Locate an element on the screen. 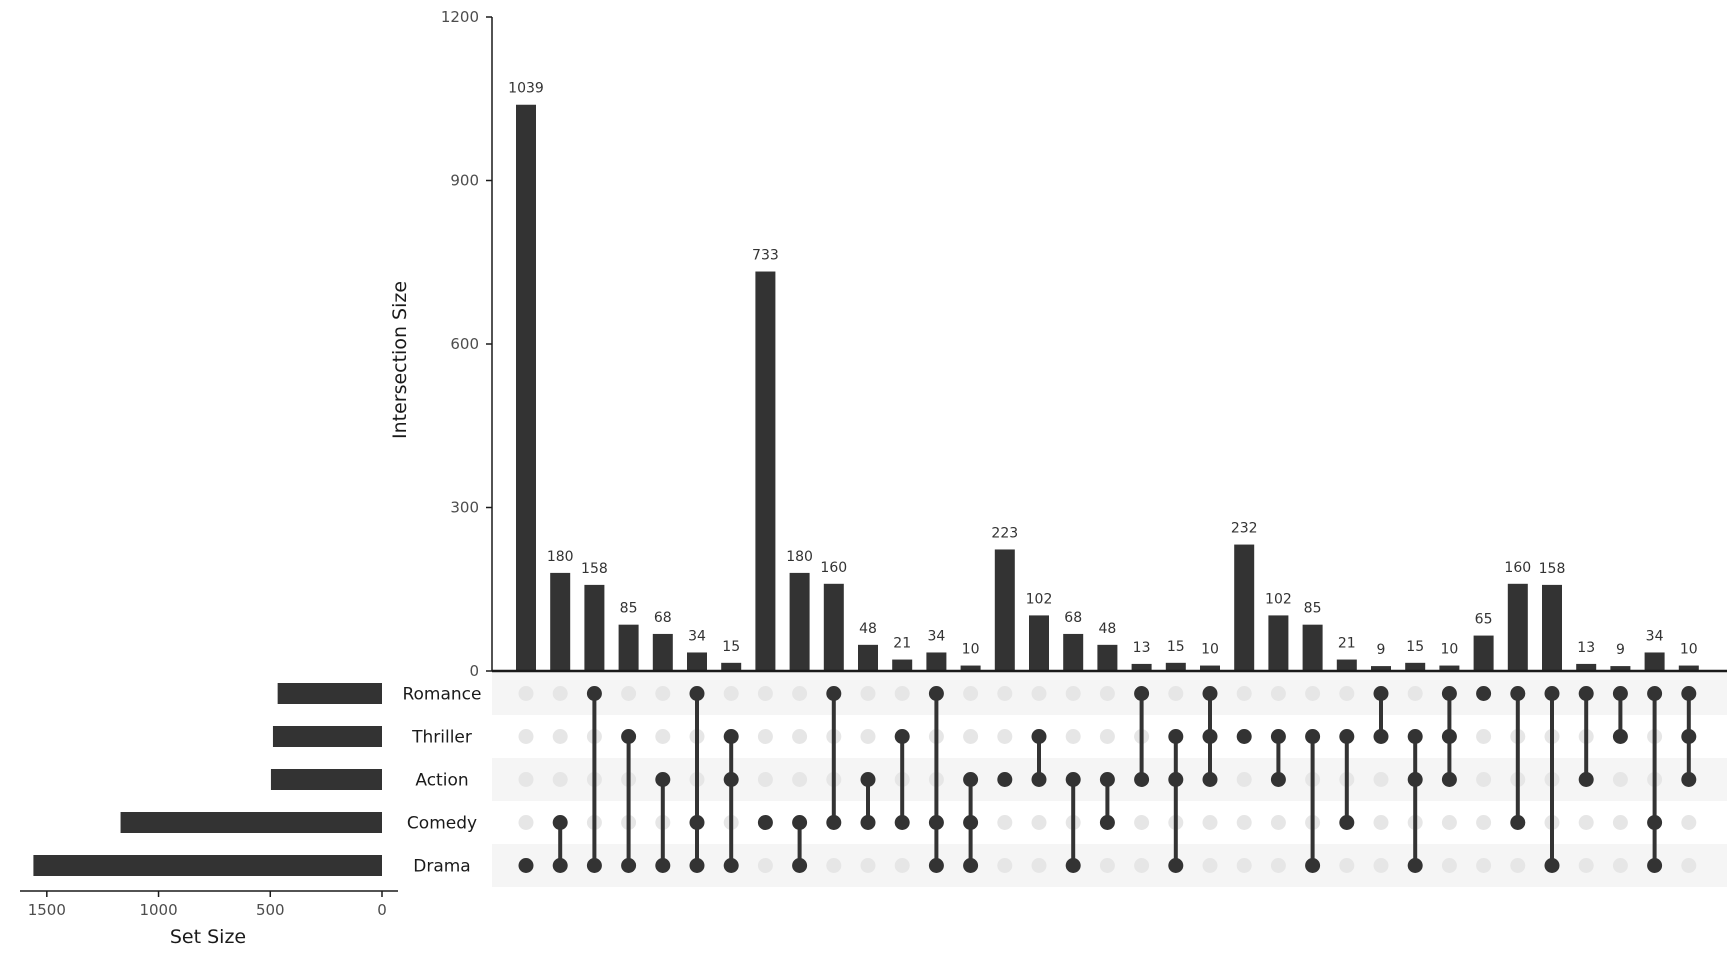  y-tick-label: 900 is located at coordinates (464, 181).